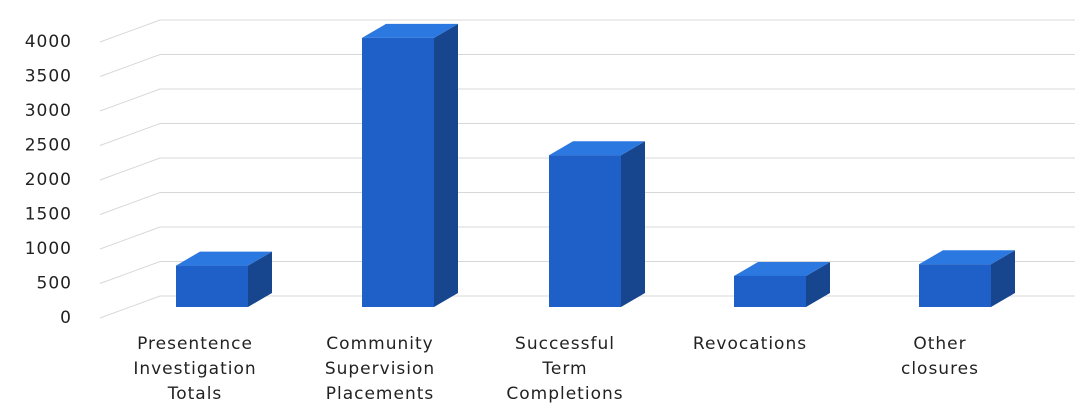 Image resolution: width=1083 pixels, height=410 pixels. I want to click on x-tick-label: Presentence Investigation Totals, so click(195, 369).